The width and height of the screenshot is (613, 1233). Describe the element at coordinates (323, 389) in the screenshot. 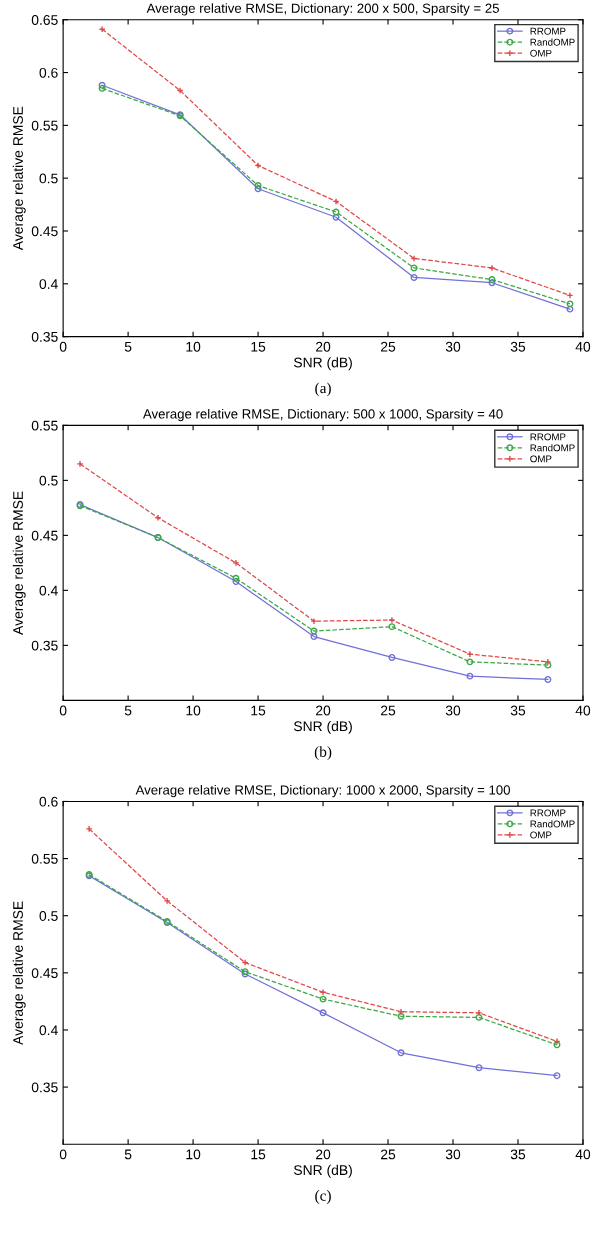

I see `text: (a)` at that location.